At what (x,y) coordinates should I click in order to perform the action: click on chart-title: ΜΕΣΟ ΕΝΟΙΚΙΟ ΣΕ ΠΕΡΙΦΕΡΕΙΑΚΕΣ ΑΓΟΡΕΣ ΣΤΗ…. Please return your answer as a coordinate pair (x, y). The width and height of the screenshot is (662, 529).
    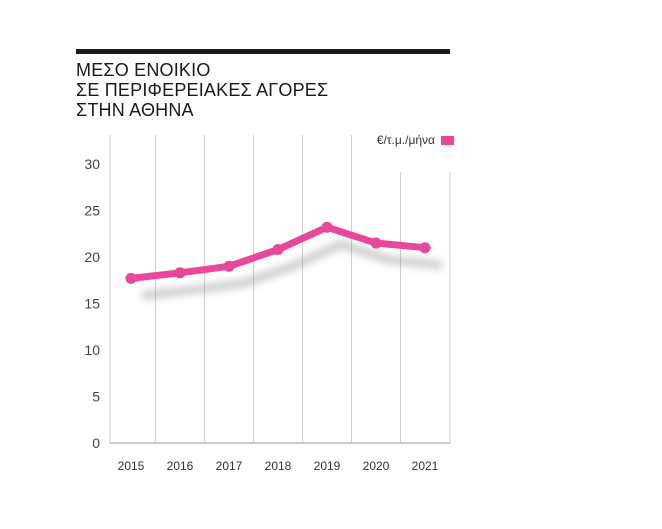
    Looking at the image, I should click on (266, 90).